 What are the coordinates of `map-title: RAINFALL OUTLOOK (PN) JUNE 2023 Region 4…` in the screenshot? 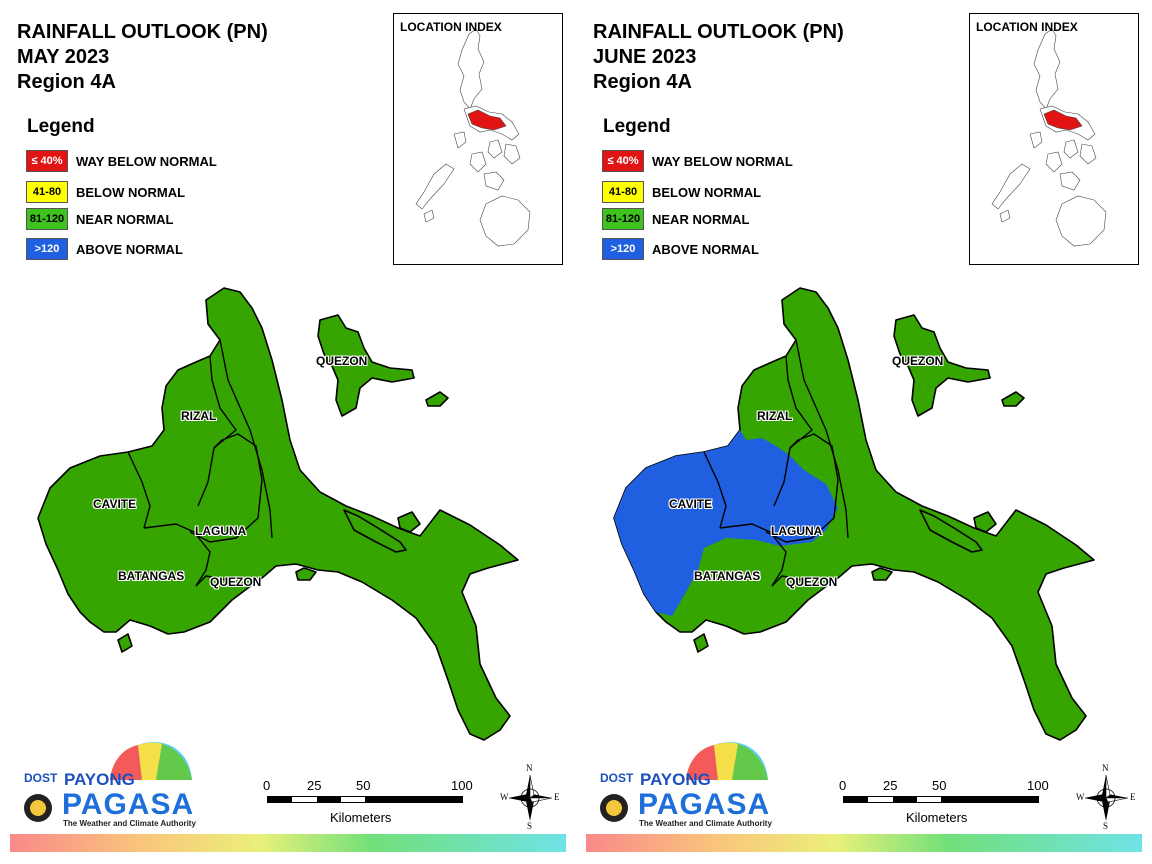 It's located at (718, 57).